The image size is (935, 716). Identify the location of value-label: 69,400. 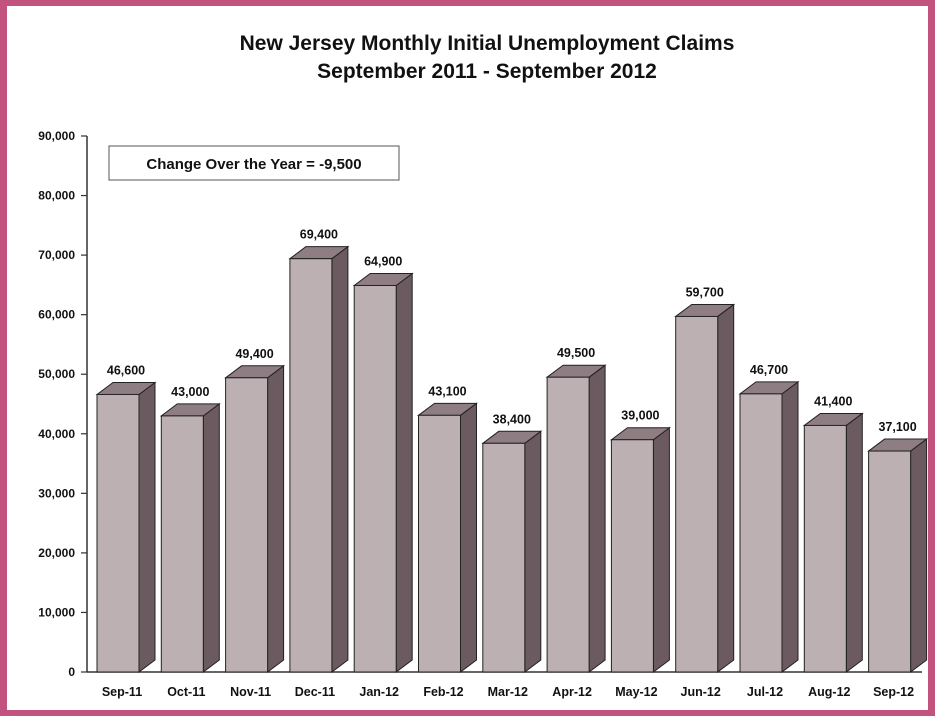
(319, 235).